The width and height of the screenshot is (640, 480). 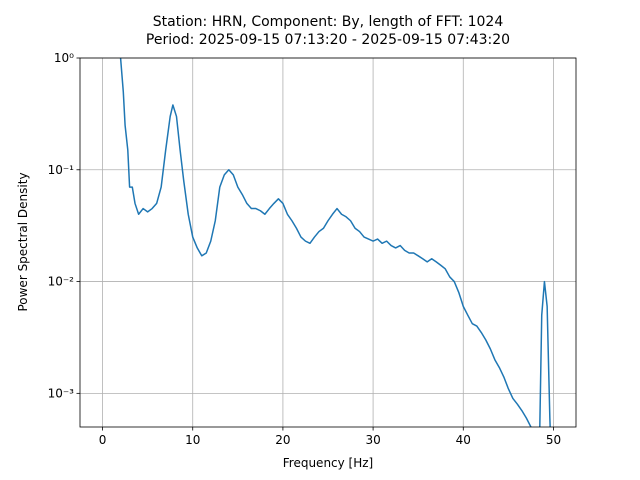 What do you see at coordinates (61, 170) in the screenshot?
I see `y-tick-label: 10⁻¹` at bounding box center [61, 170].